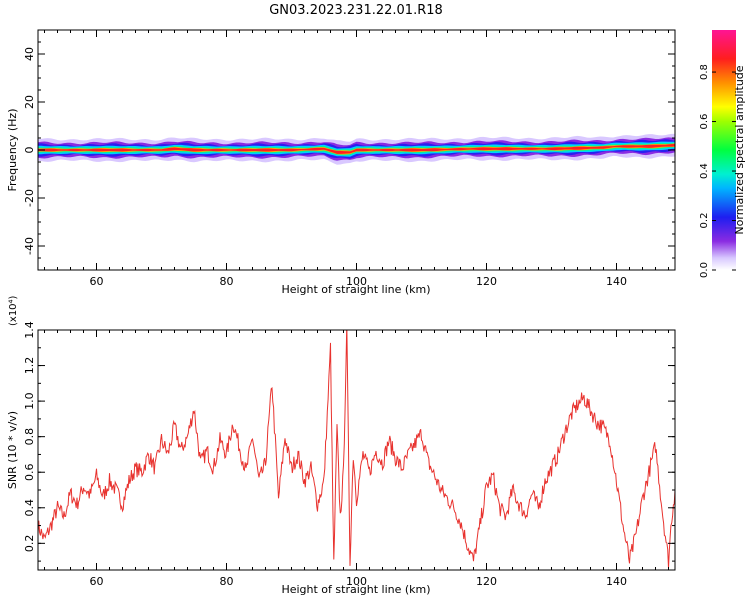 The image size is (750, 600). I want to click on spectrogram-amplitude-layer, so click(356, 149).